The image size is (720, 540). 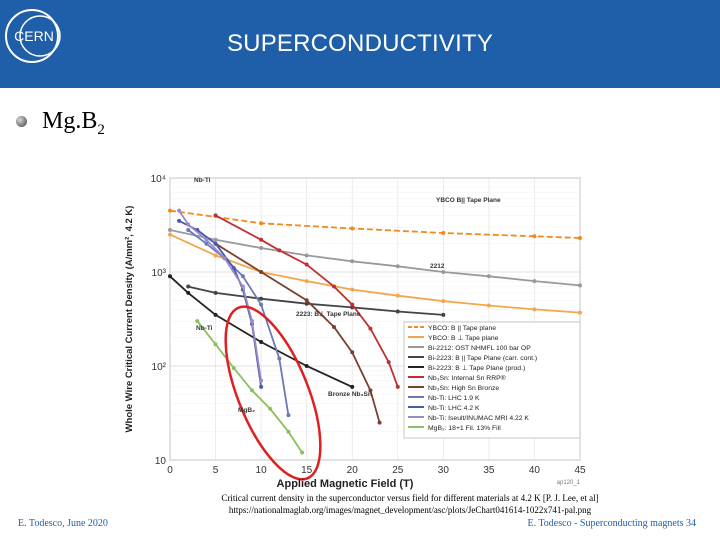 What do you see at coordinates (444, 470) in the screenshot?
I see `x-tick-label: 30` at bounding box center [444, 470].